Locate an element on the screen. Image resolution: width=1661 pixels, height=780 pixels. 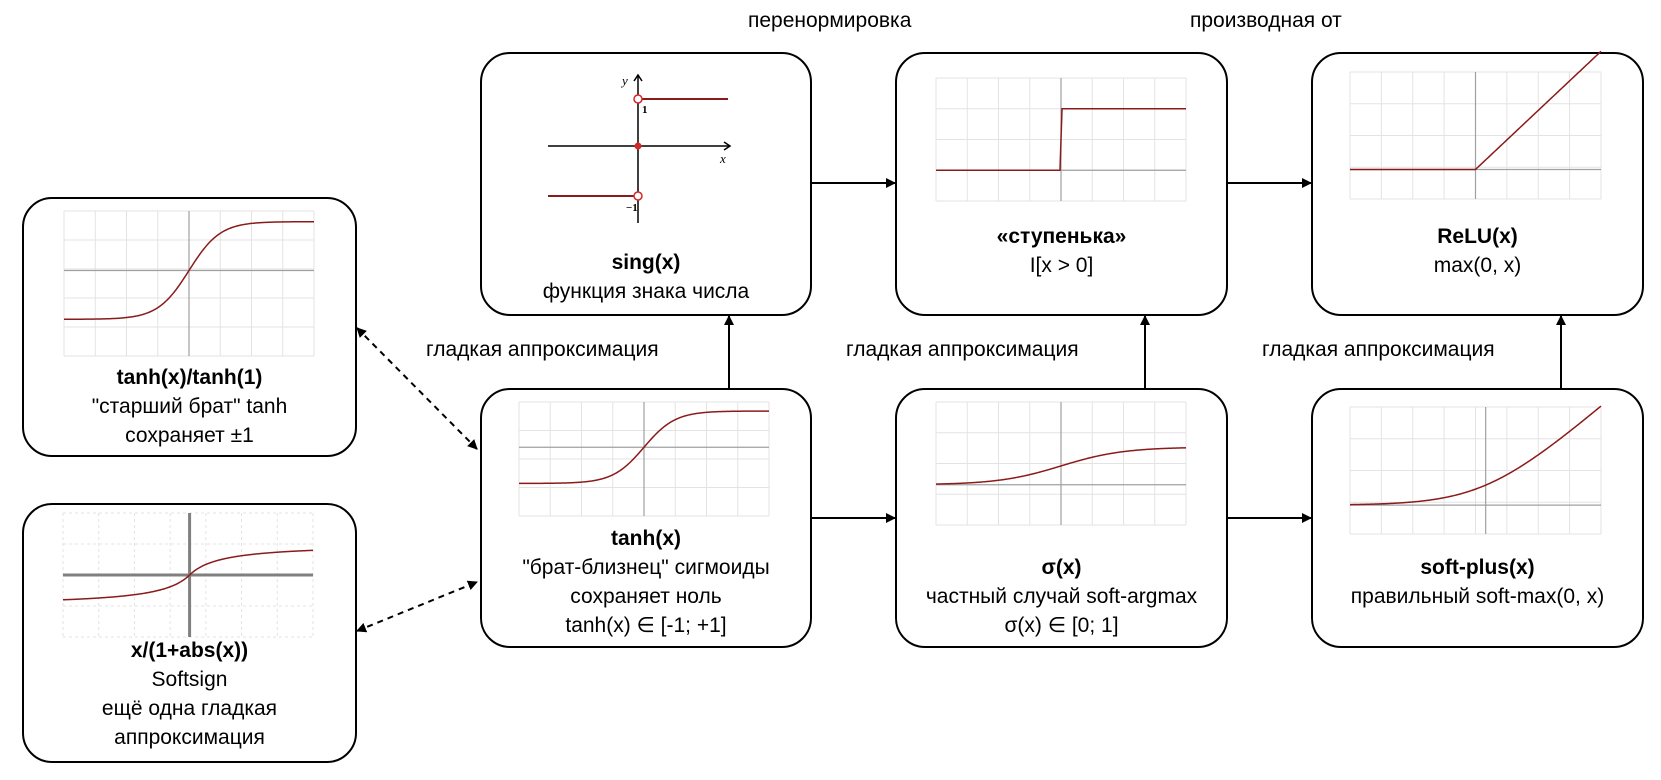
dashed-arrow-softsign-tanh is located at coordinates (417, 606).